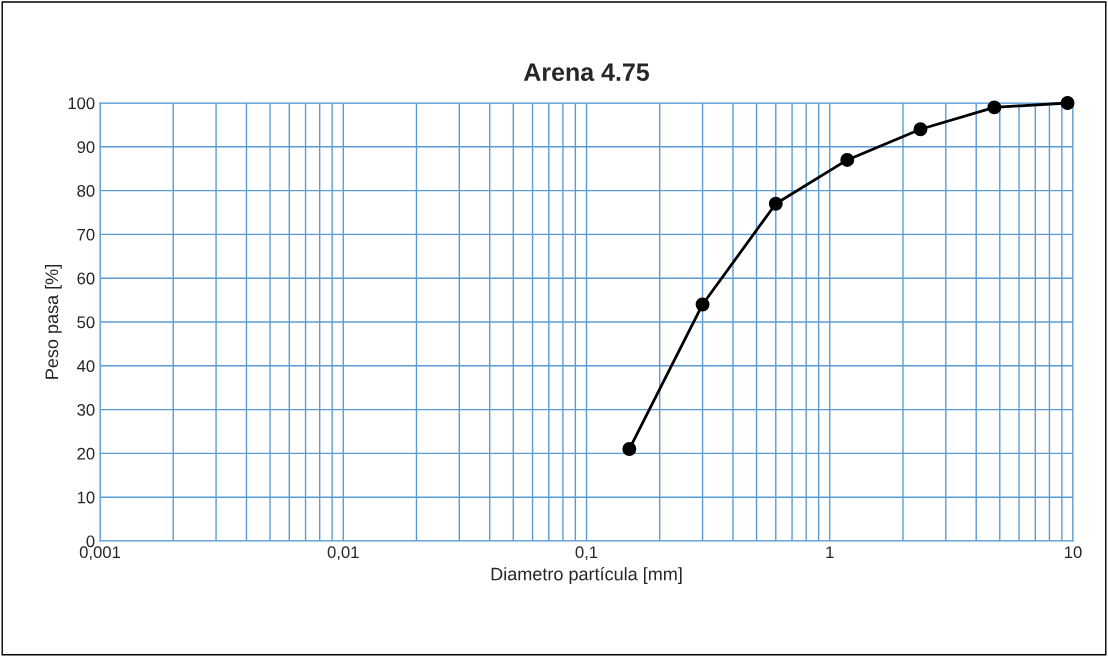 This screenshot has height=656, width=1108. I want to click on y-tick-label: 10, so click(86, 497).